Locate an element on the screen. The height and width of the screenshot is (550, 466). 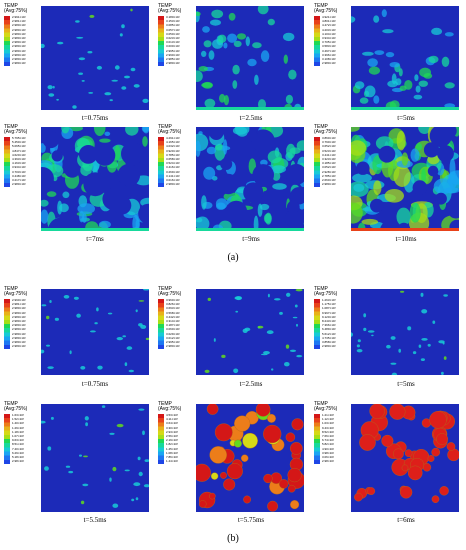
legend-value: 3.185×10² is located at coordinates (329, 163).